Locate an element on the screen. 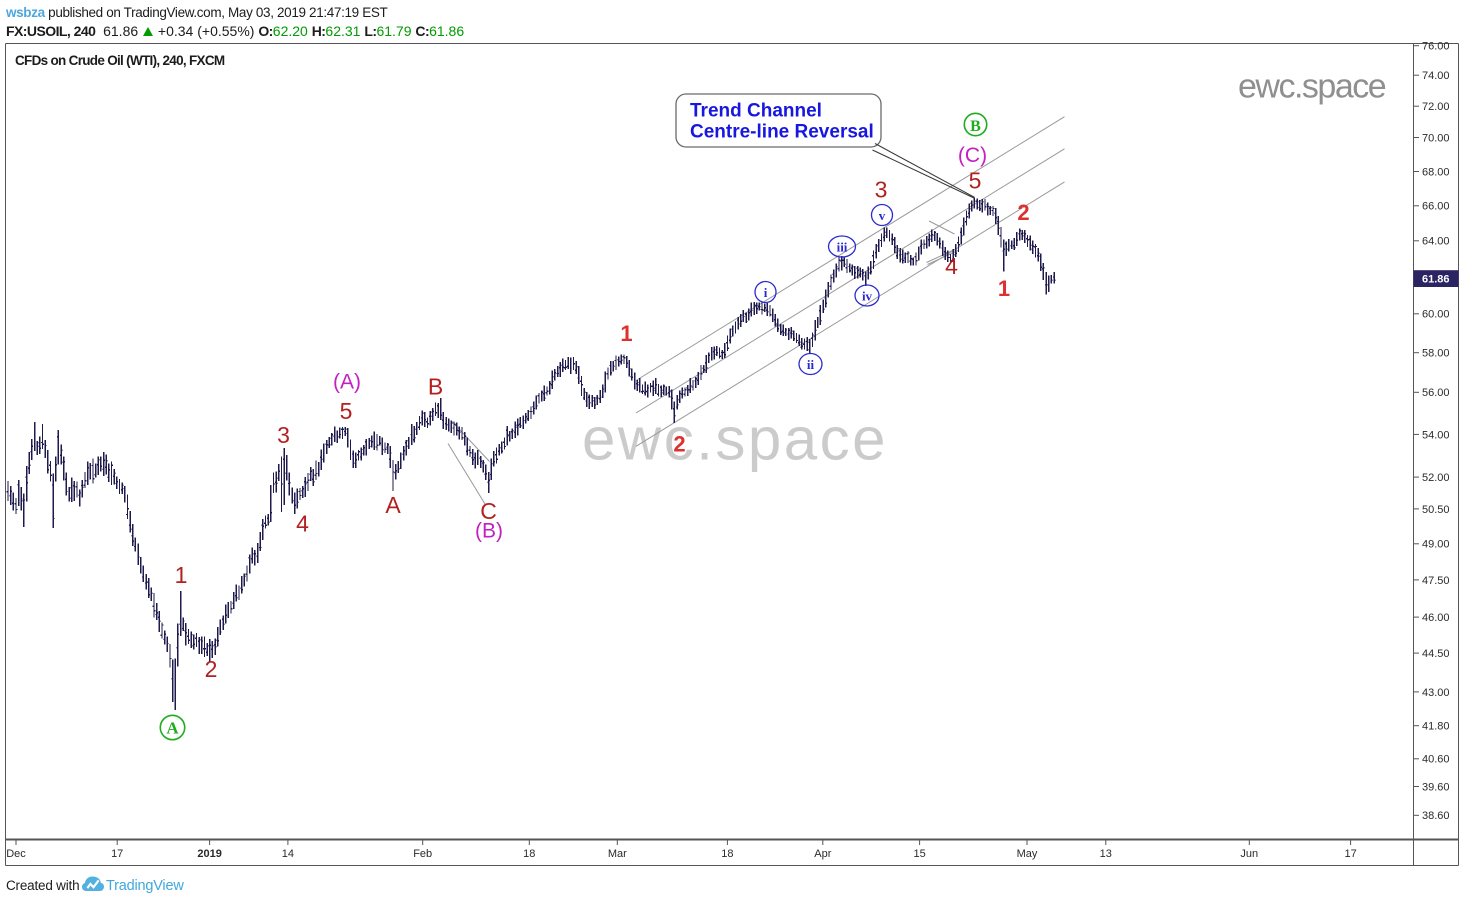 The image size is (1465, 907). svg-text: (B) is located at coordinates (489, 531).